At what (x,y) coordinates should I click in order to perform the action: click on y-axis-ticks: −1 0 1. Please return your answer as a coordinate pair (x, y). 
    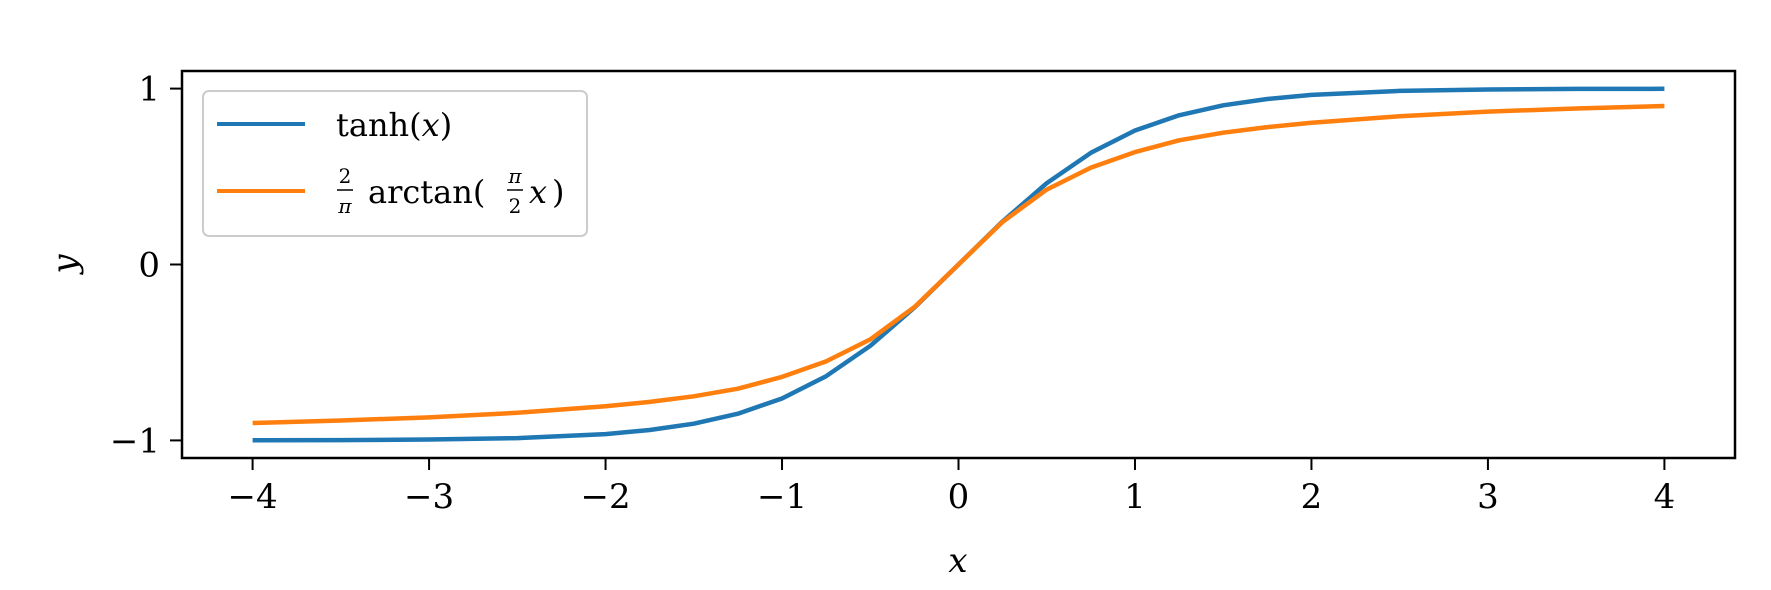
    Looking at the image, I should click on (146, 265).